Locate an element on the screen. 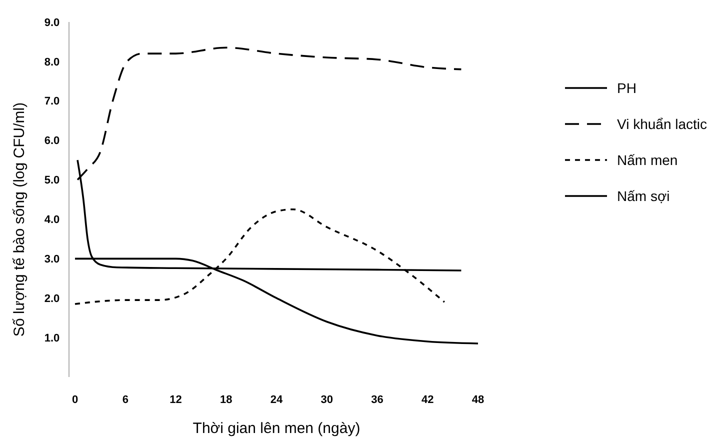  legend-label: Vi khuẩn lactic is located at coordinates (662, 124).